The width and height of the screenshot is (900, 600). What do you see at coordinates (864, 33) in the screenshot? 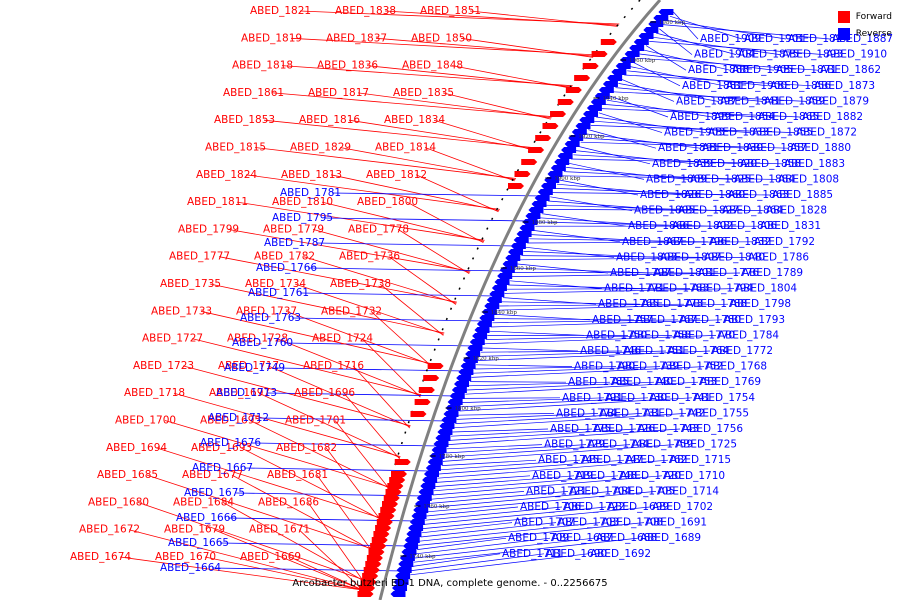
I see `legend-item-reverse: Reverse` at bounding box center [864, 33].